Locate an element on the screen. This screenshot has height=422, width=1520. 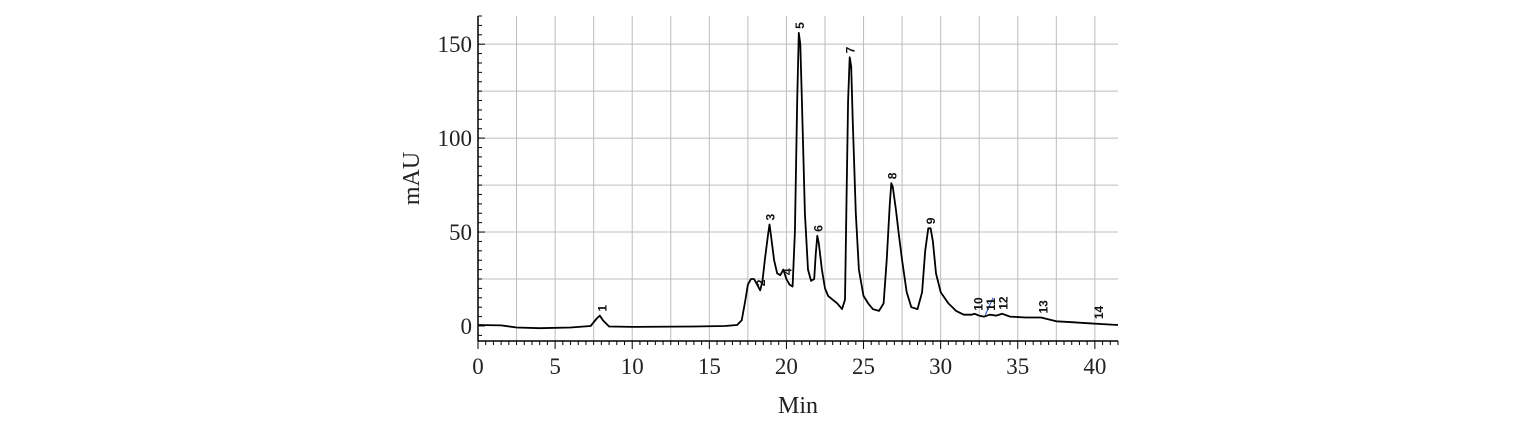
x-tick-label: 40 is located at coordinates (1094, 366).